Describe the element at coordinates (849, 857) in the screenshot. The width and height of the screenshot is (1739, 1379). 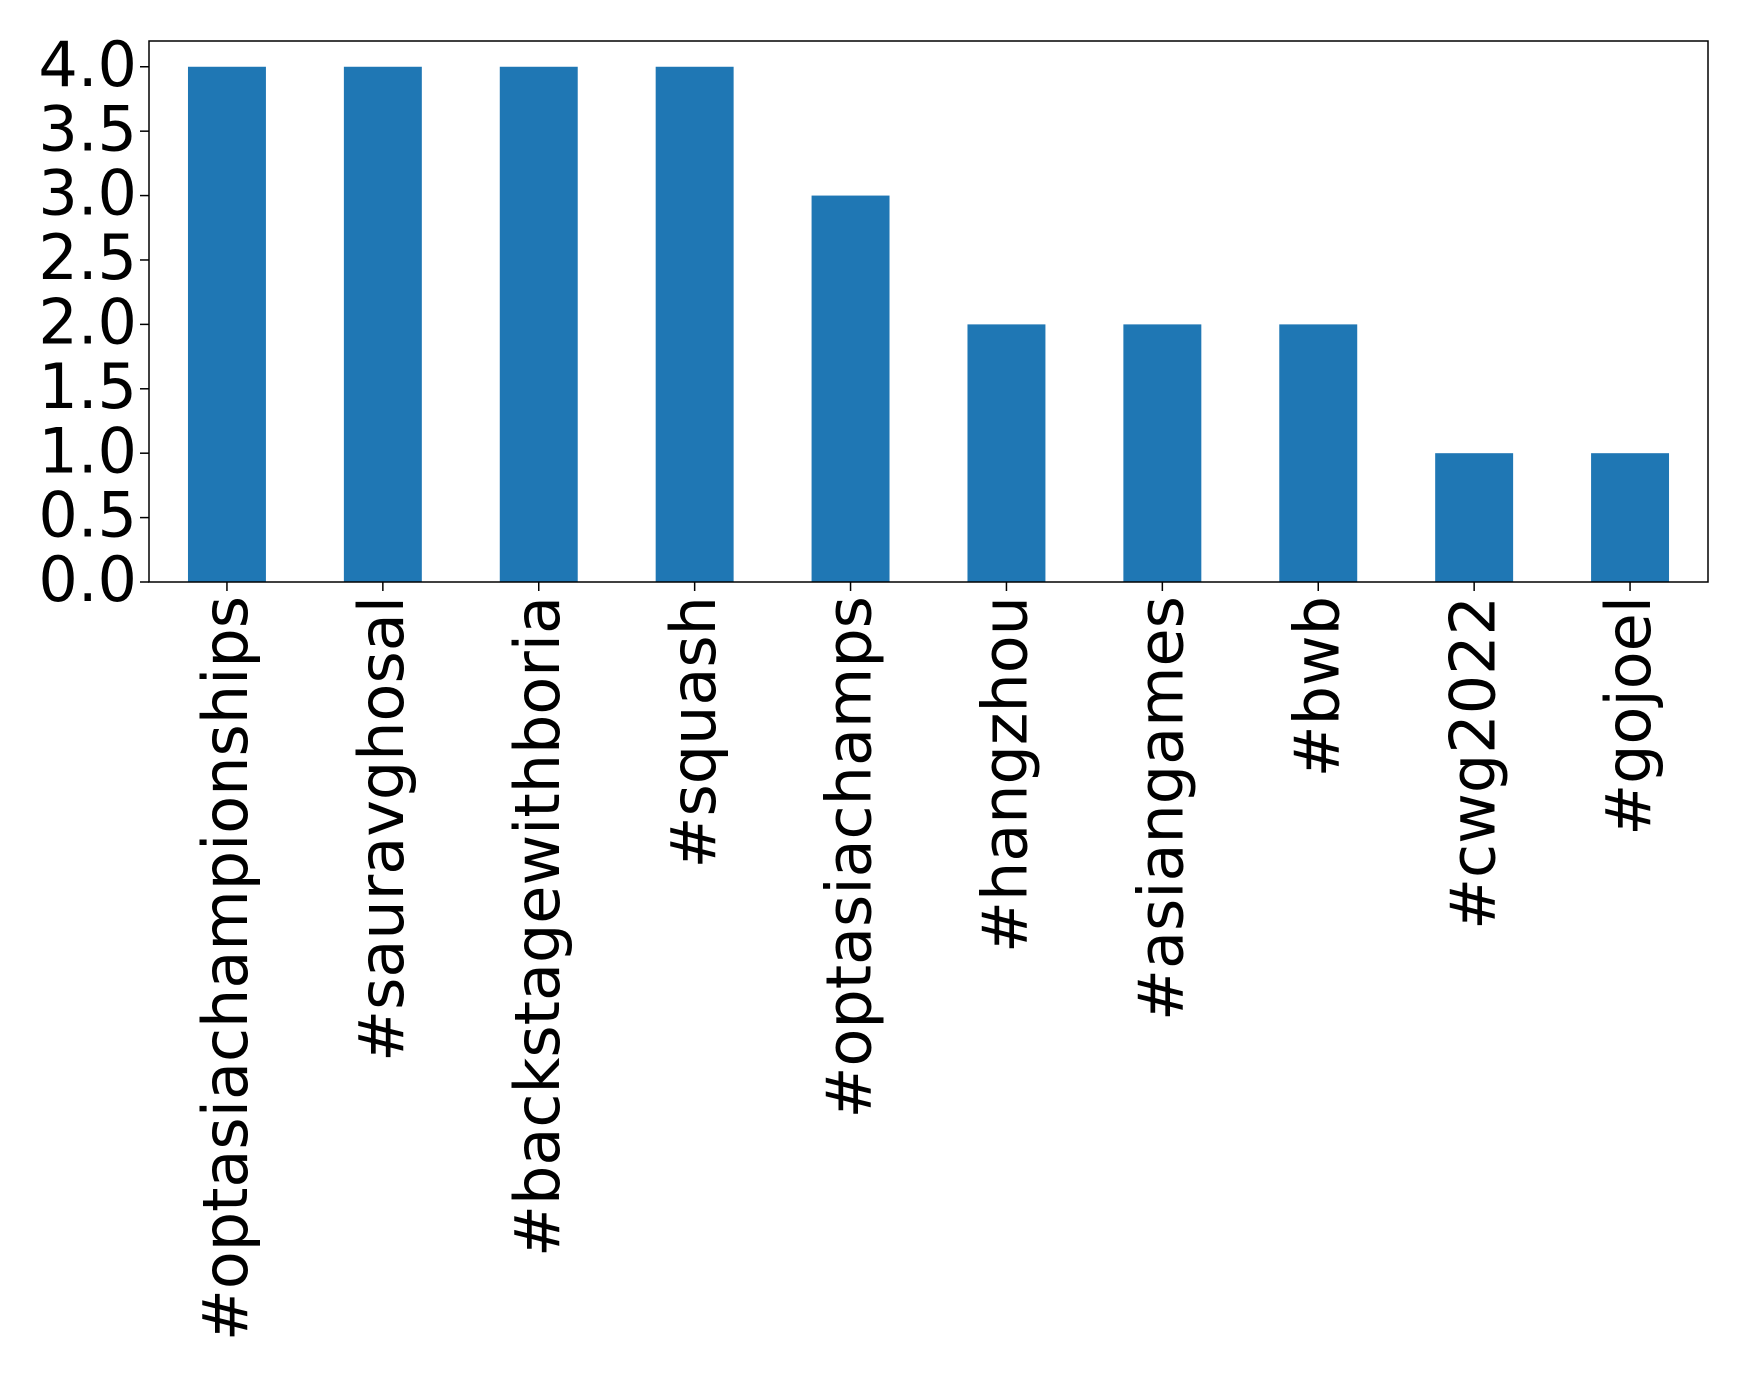
I see `x-tick-label: #optasiachamps` at that location.